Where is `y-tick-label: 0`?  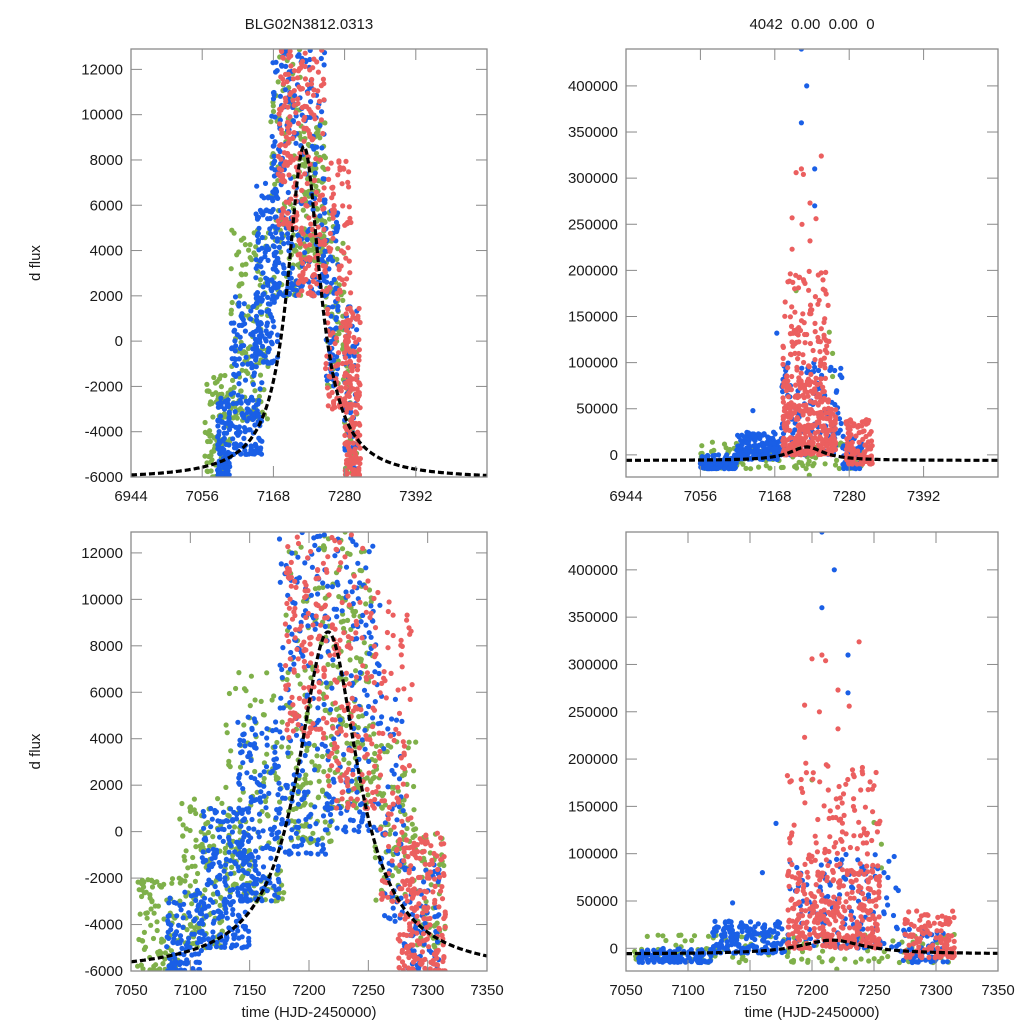
y-tick-label: 0 is located at coordinates (119, 341).